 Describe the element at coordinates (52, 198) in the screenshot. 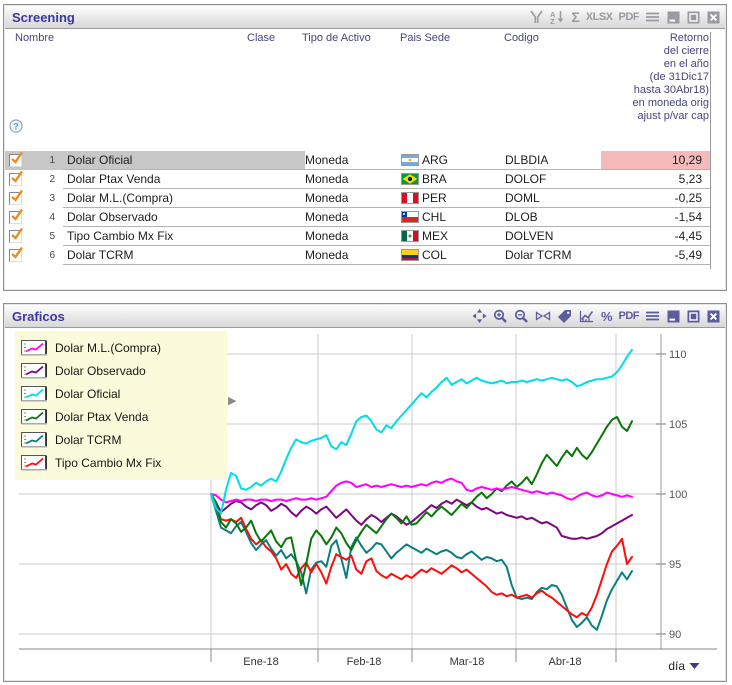

I see `row-number: 3` at that location.